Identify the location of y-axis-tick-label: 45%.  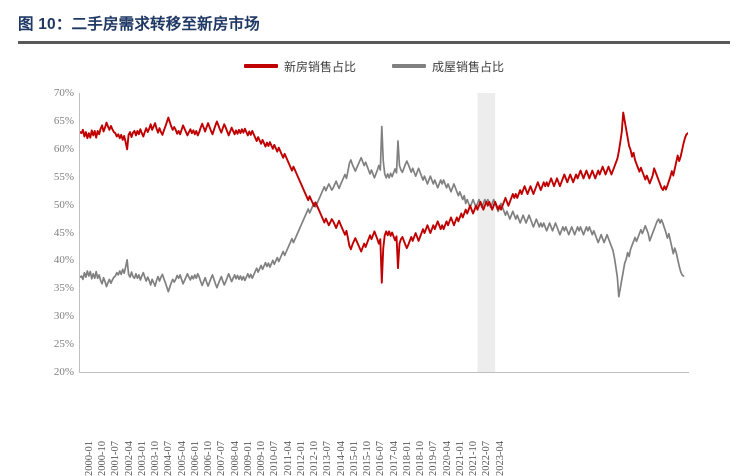
(63, 232).